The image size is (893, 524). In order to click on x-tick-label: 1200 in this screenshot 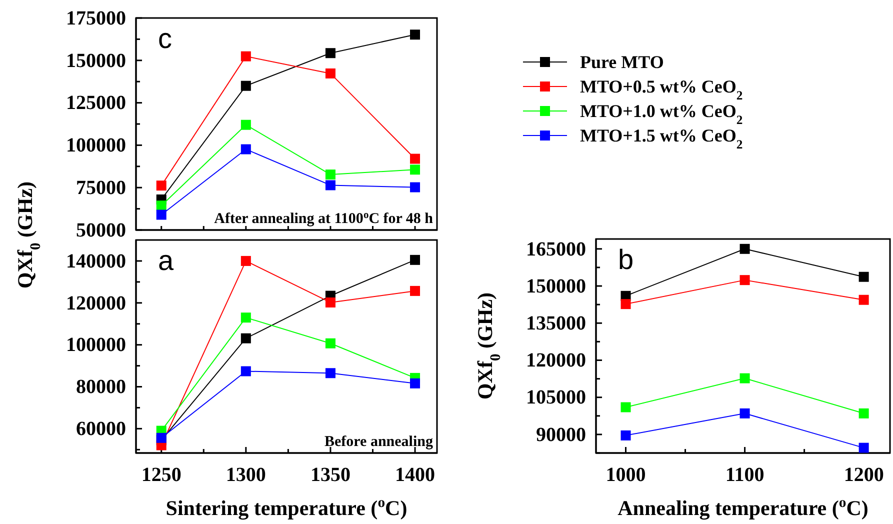, I will do `click(864, 475)`.